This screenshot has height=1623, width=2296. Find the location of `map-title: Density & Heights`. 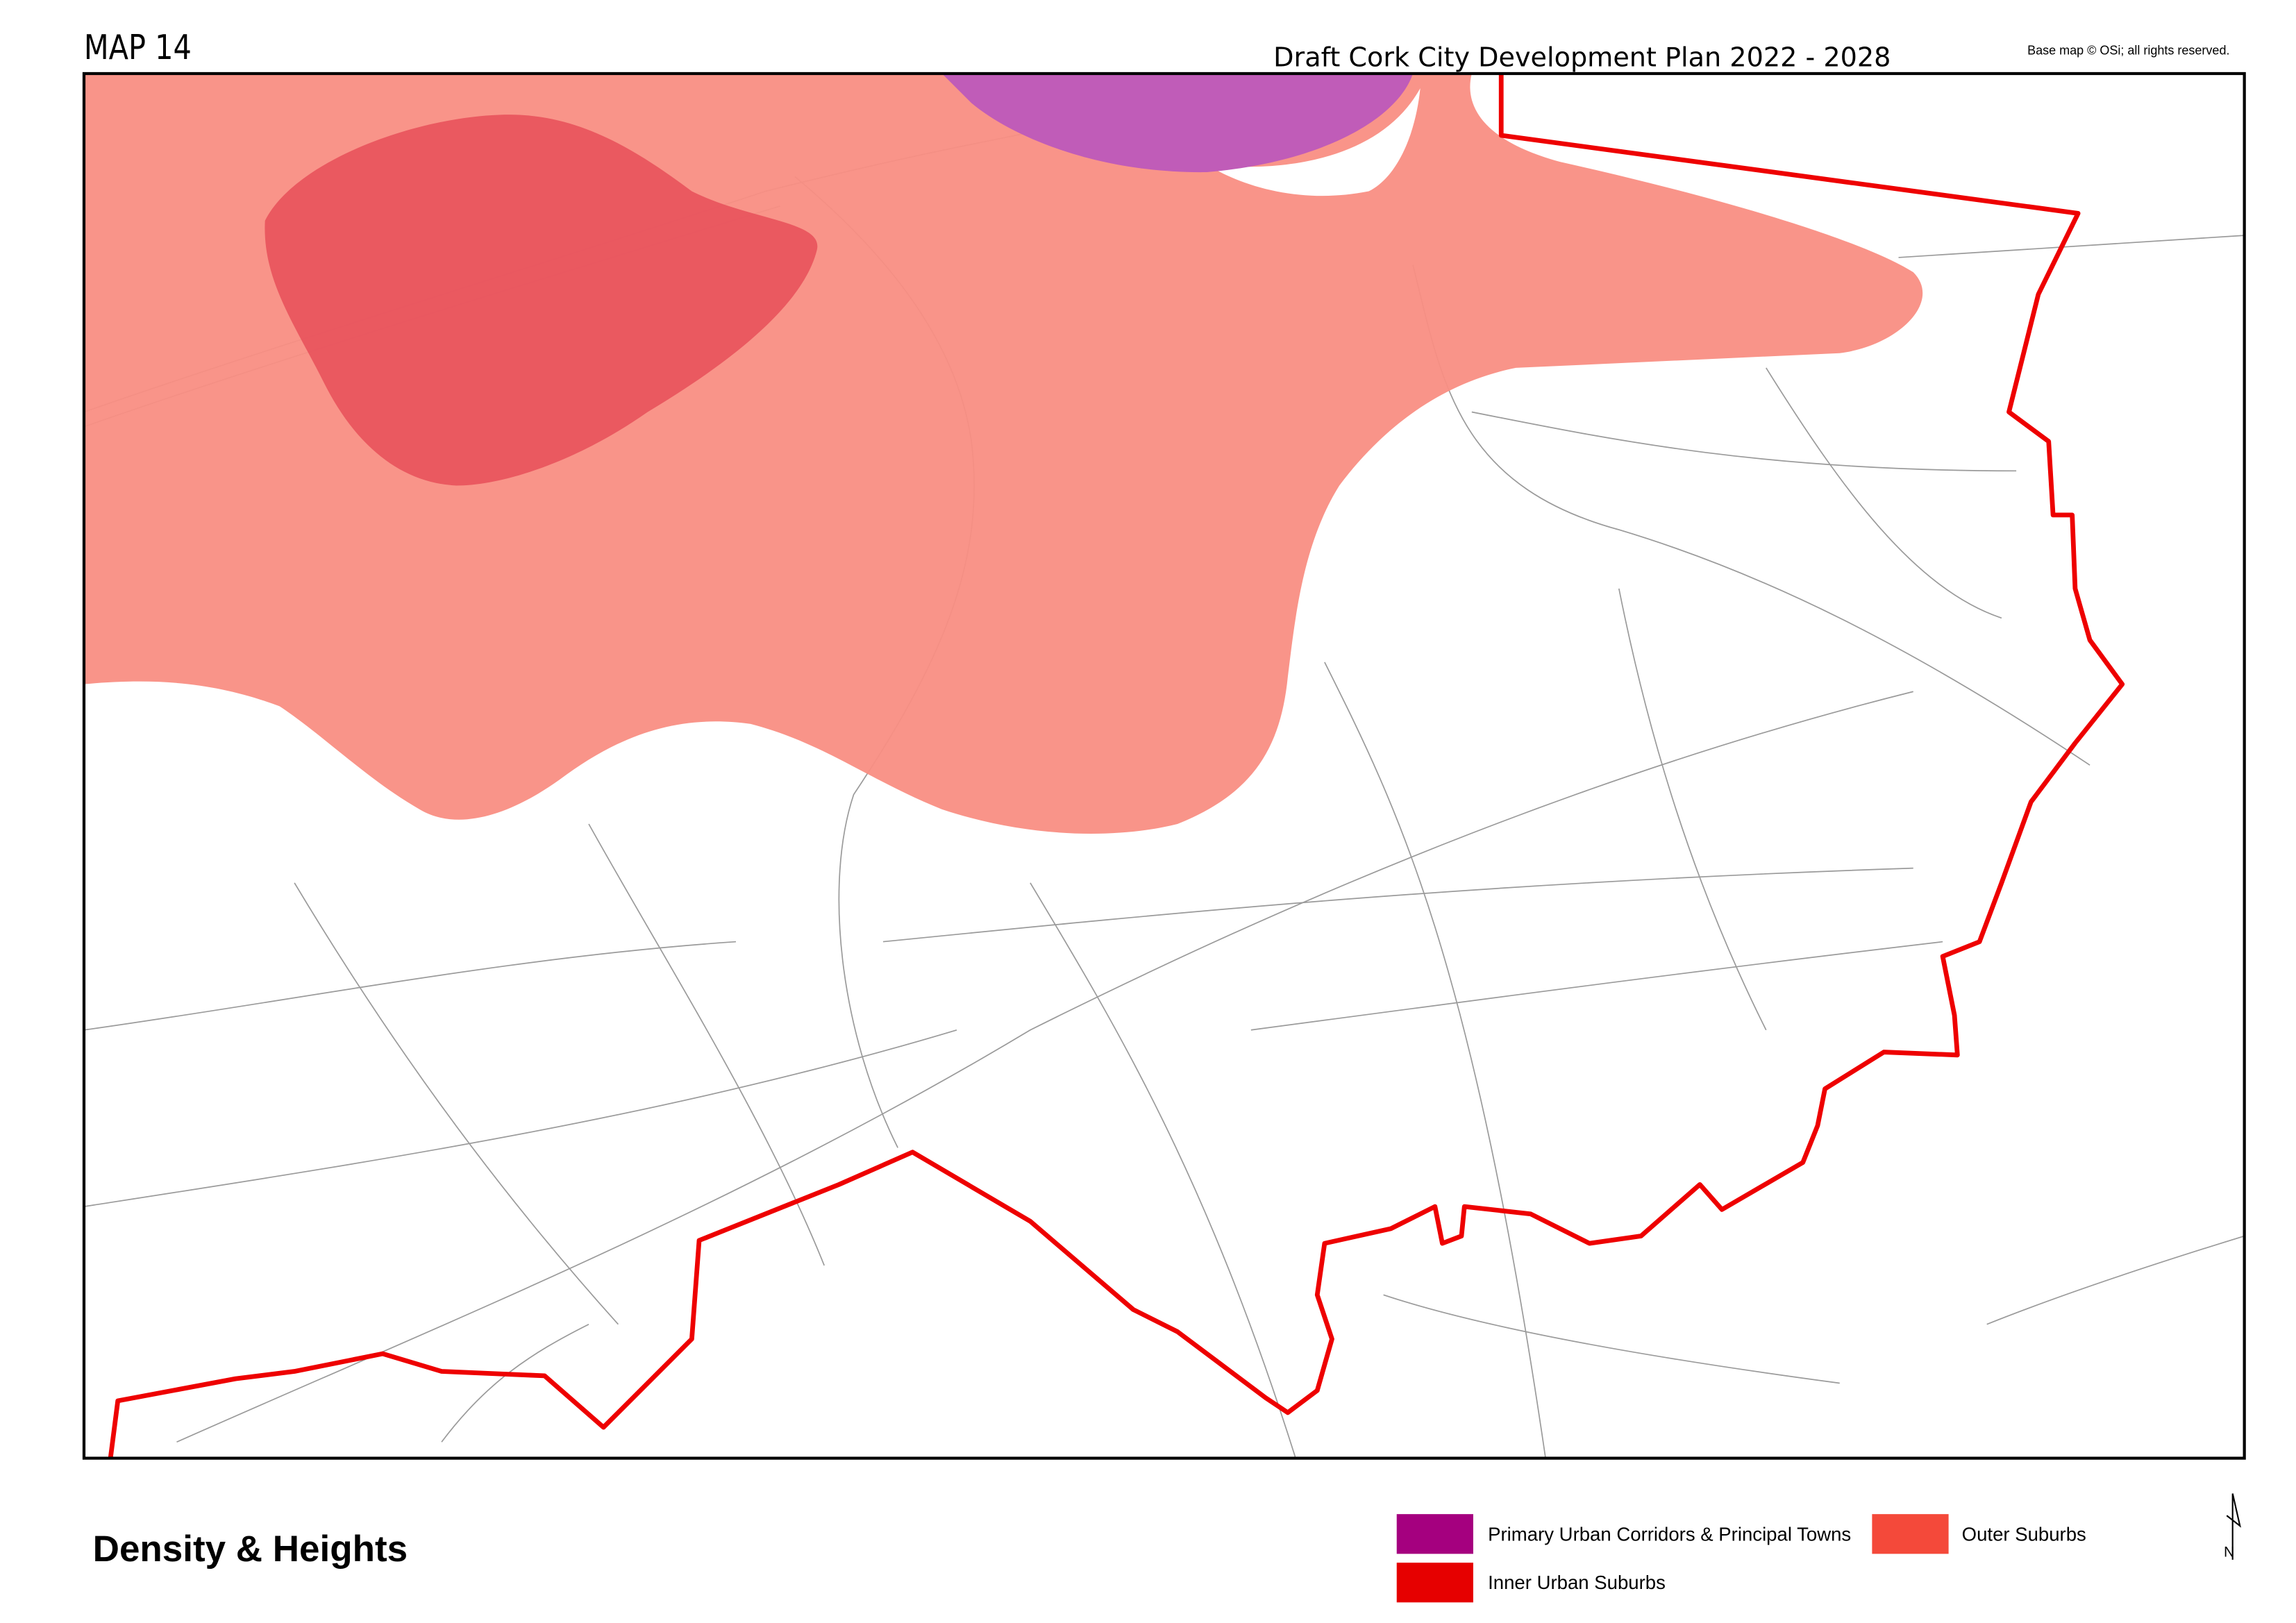

map-title: Density & Heights is located at coordinates (250, 1549).